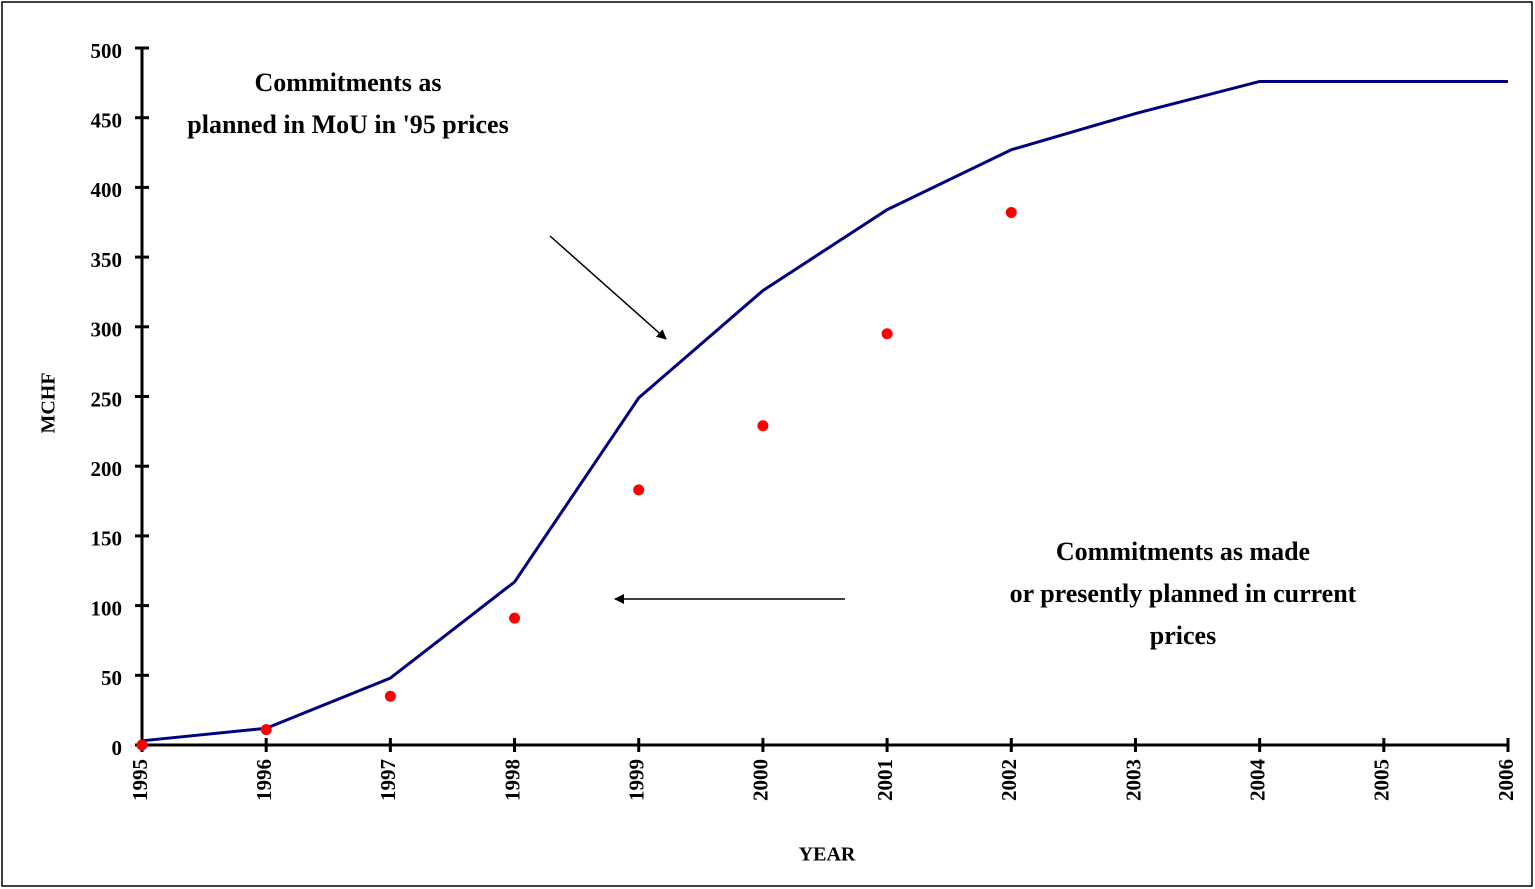 This screenshot has height=889, width=1535. Describe the element at coordinates (512, 780) in the screenshot. I see `x-tick-label: 1998` at that location.